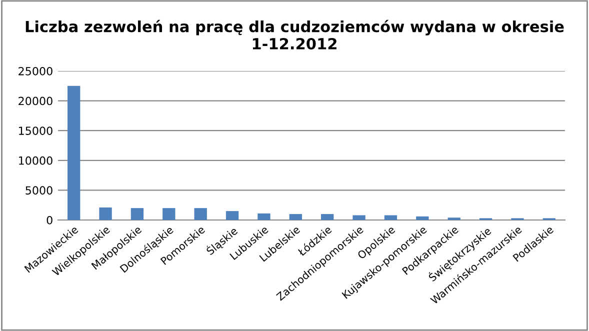 This screenshot has width=589, height=331. What do you see at coordinates (49, 220) in the screenshot?
I see `y-tick-label: 0` at bounding box center [49, 220].